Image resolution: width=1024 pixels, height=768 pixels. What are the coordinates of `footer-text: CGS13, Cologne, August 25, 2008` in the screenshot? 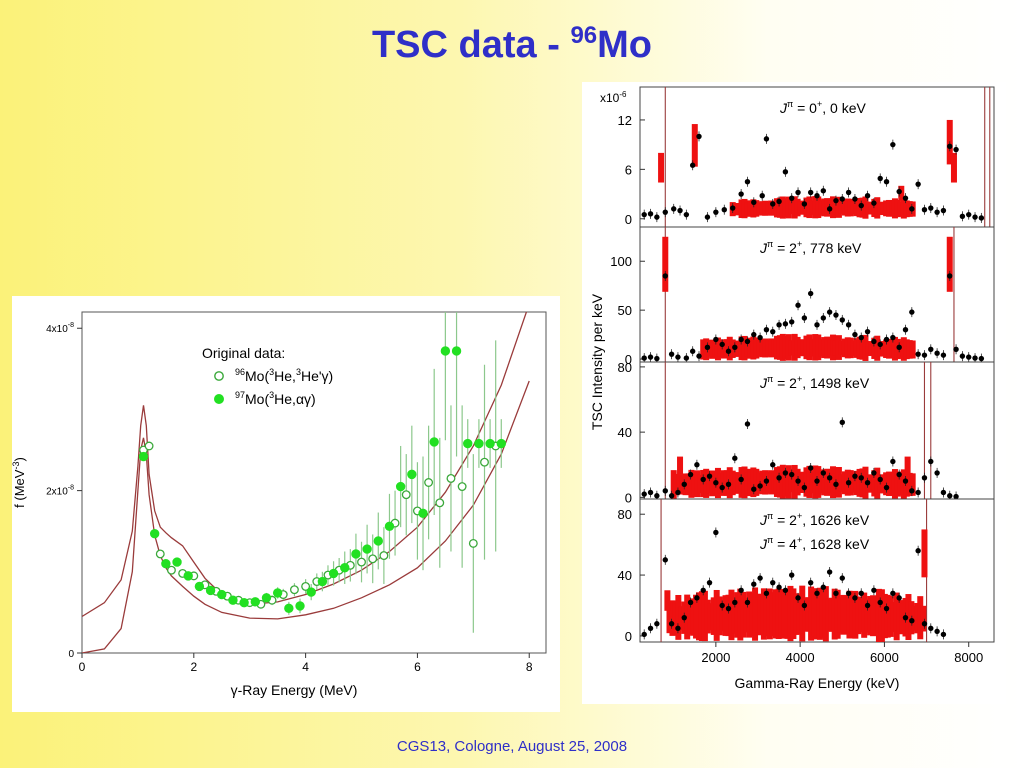 It's located at (512, 746).